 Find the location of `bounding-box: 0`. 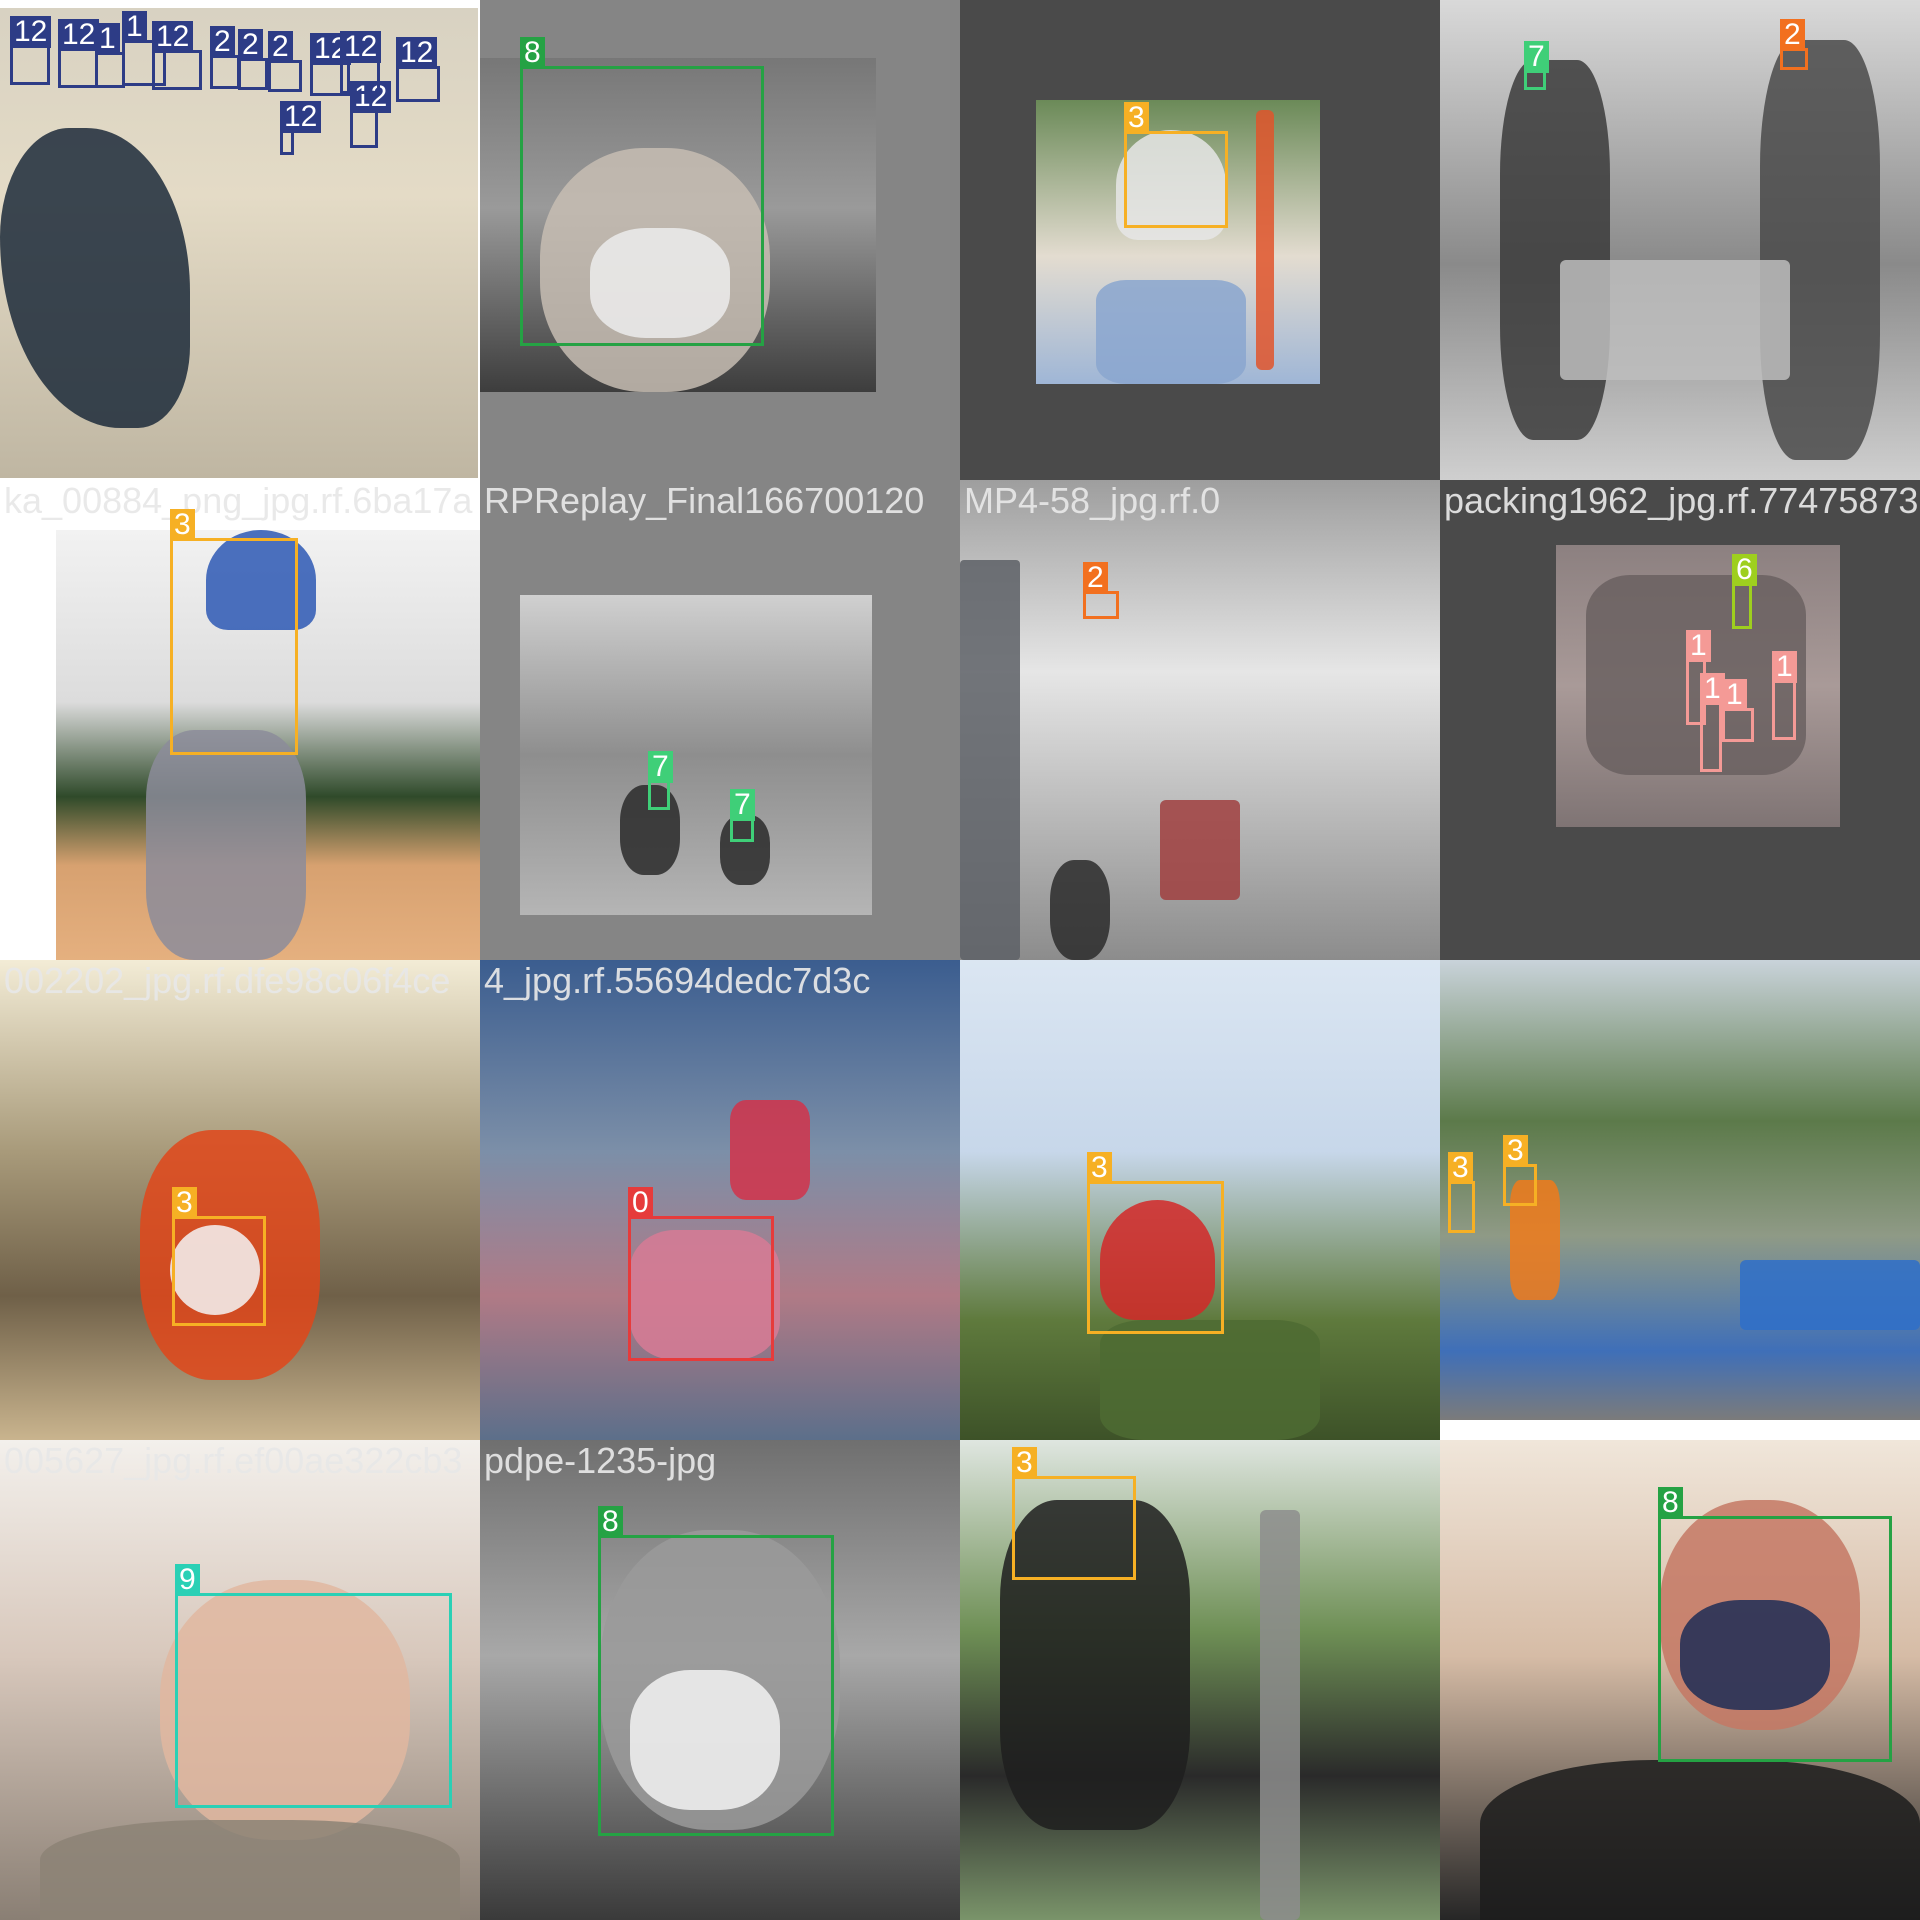

bounding-box: 0 is located at coordinates (701, 1274).